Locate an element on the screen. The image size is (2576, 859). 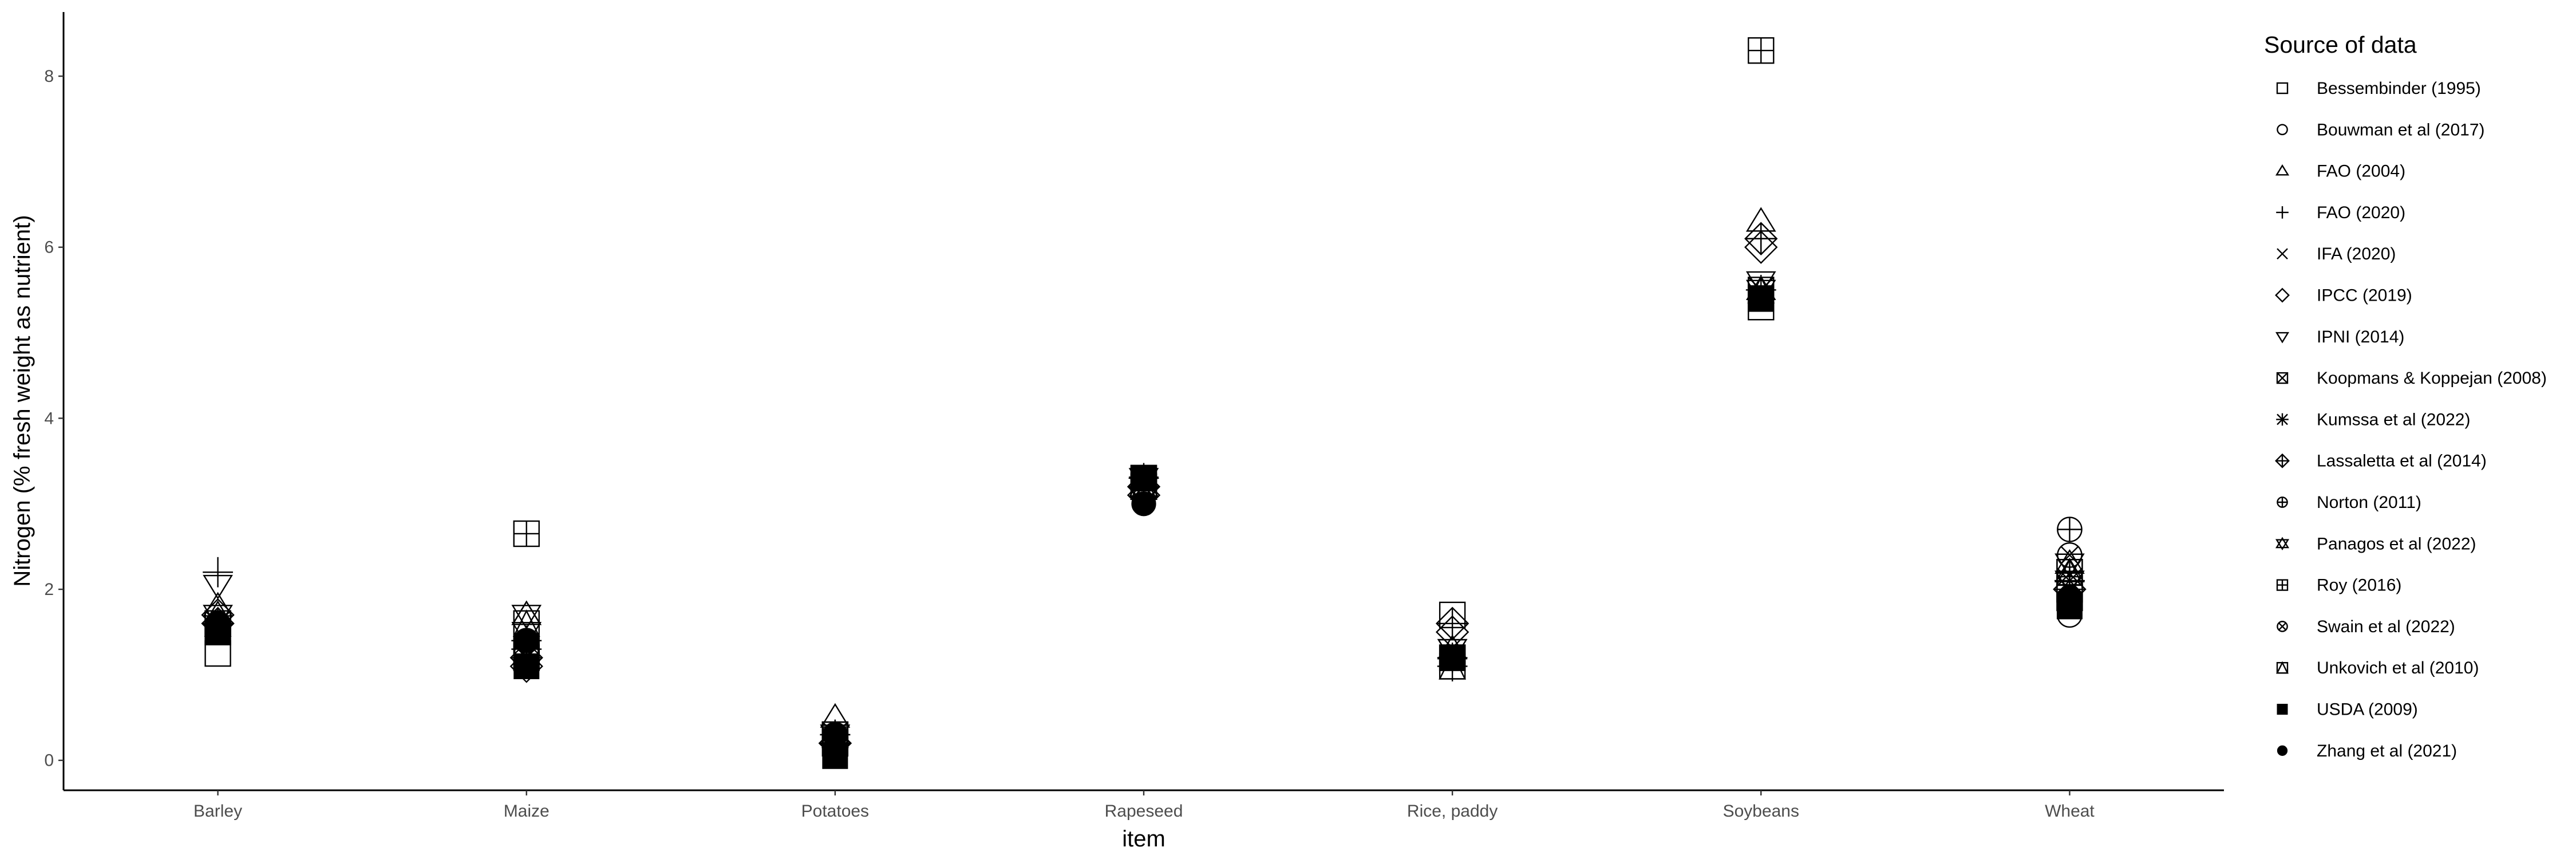
legend-item: Bouwman et al (2017) is located at coordinates (2381, 129).